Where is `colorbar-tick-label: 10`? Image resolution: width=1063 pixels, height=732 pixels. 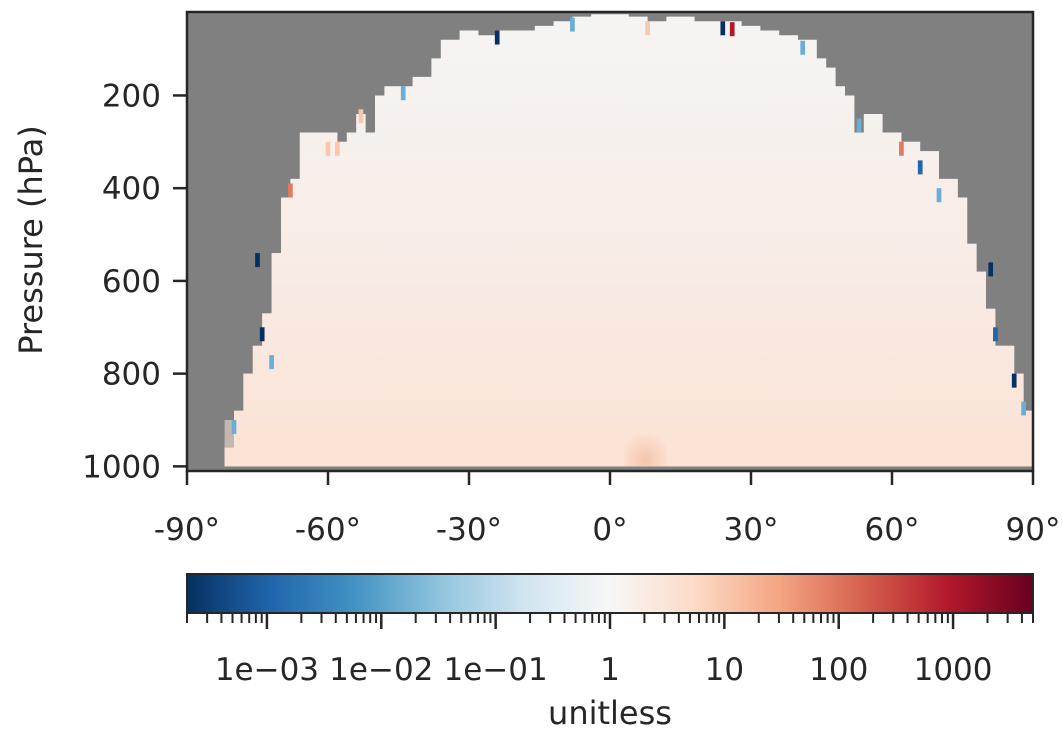 colorbar-tick-label: 10 is located at coordinates (724, 670).